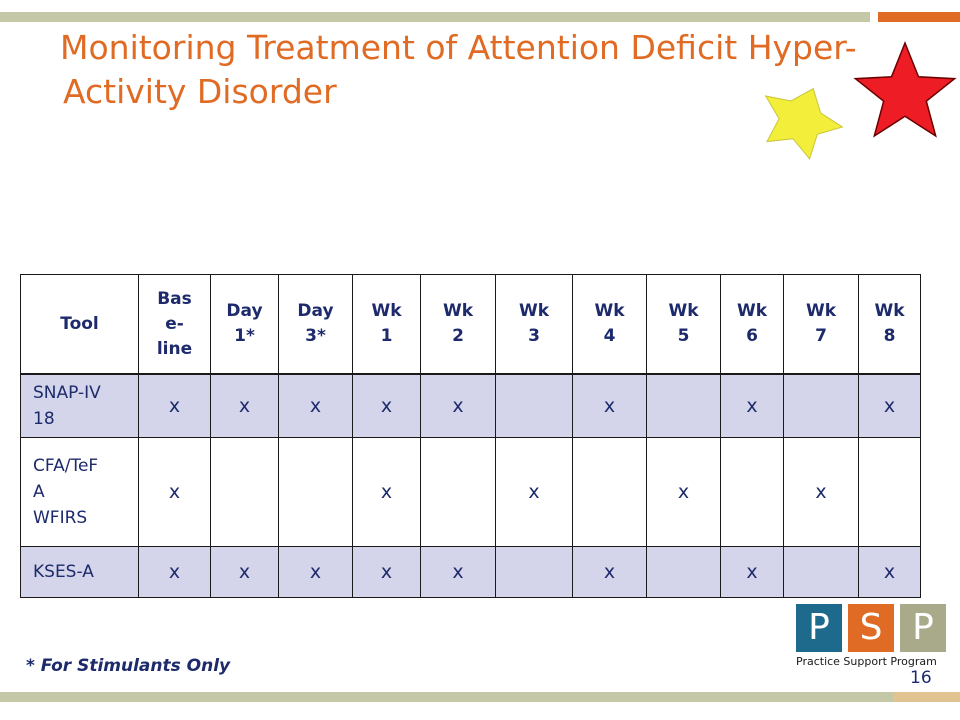 The height and width of the screenshot is (720, 960). Describe the element at coordinates (244, 336) in the screenshot. I see `column-header-text: 1*` at that location.